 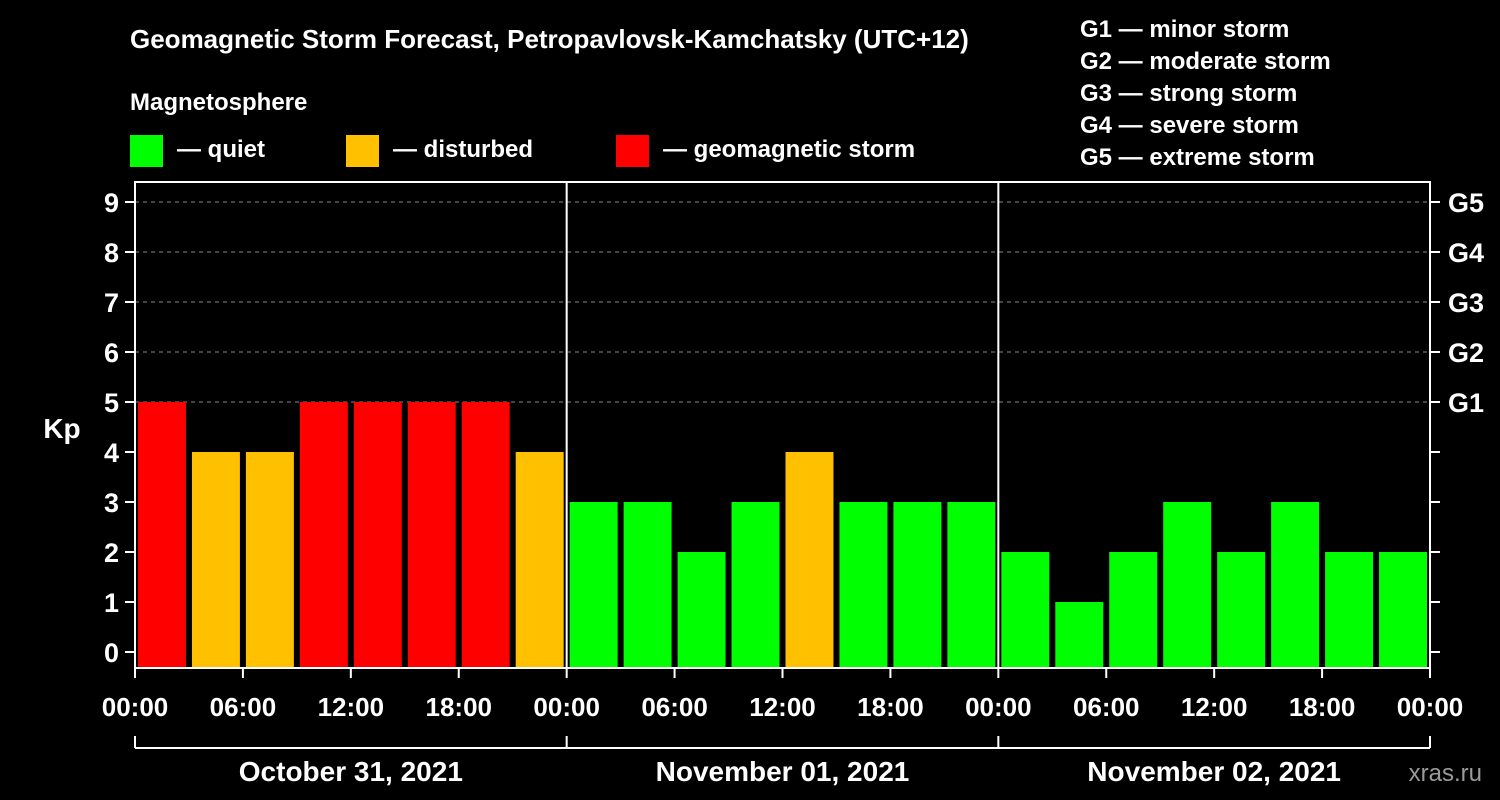 I want to click on legend-label-storm: — geomagnetic storm, so click(x=789, y=149).